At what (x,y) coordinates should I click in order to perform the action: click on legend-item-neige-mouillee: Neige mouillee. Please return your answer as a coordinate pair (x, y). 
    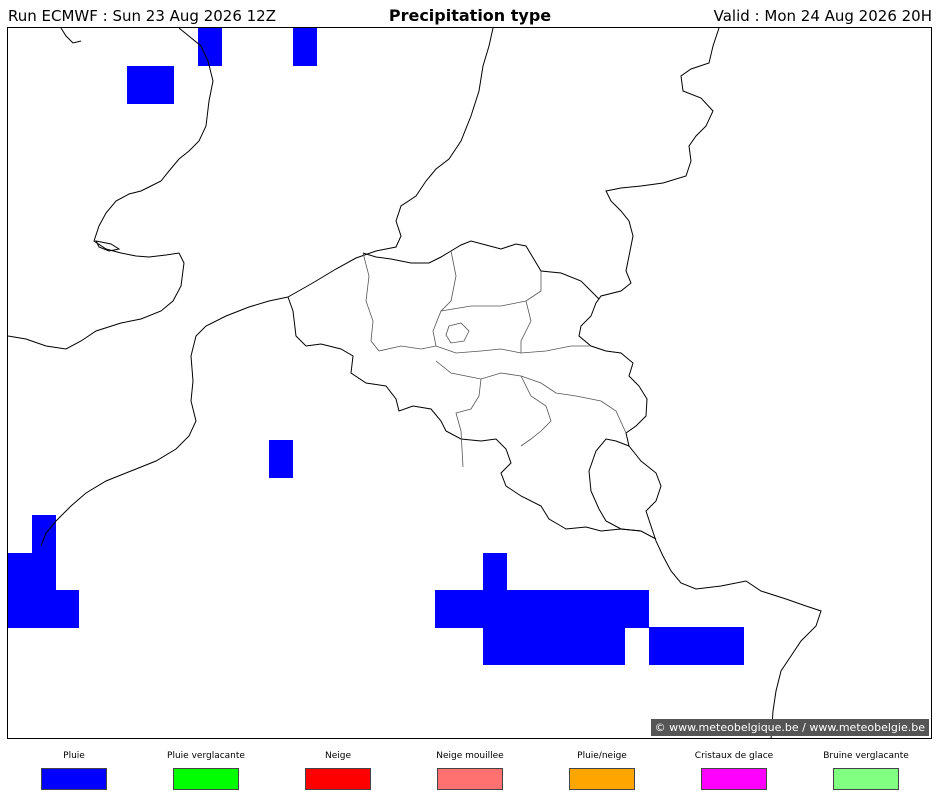
    Looking at the image, I should click on (470, 770).